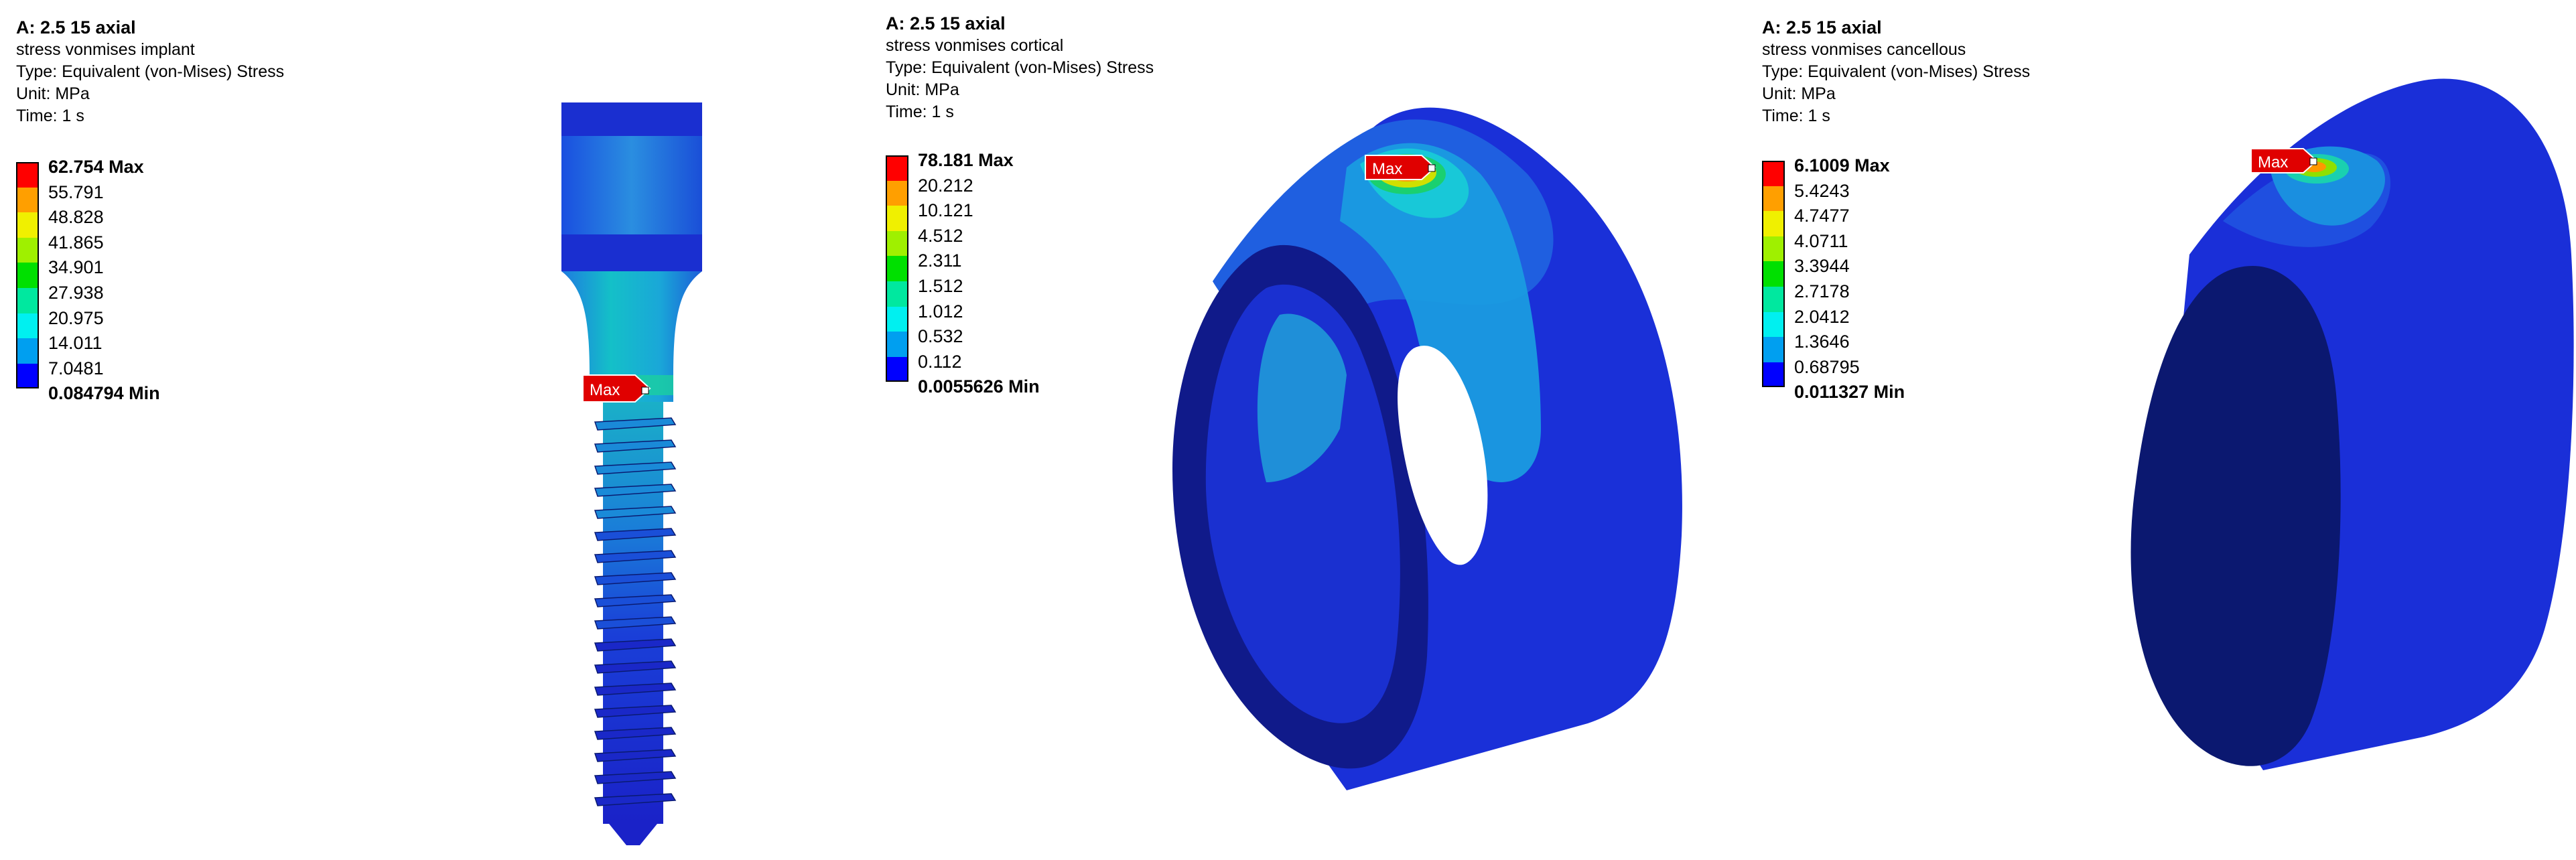 The image size is (2576, 860). Describe the element at coordinates (106, 49) in the screenshot. I see `result-name: stress vonmises implant` at that location.